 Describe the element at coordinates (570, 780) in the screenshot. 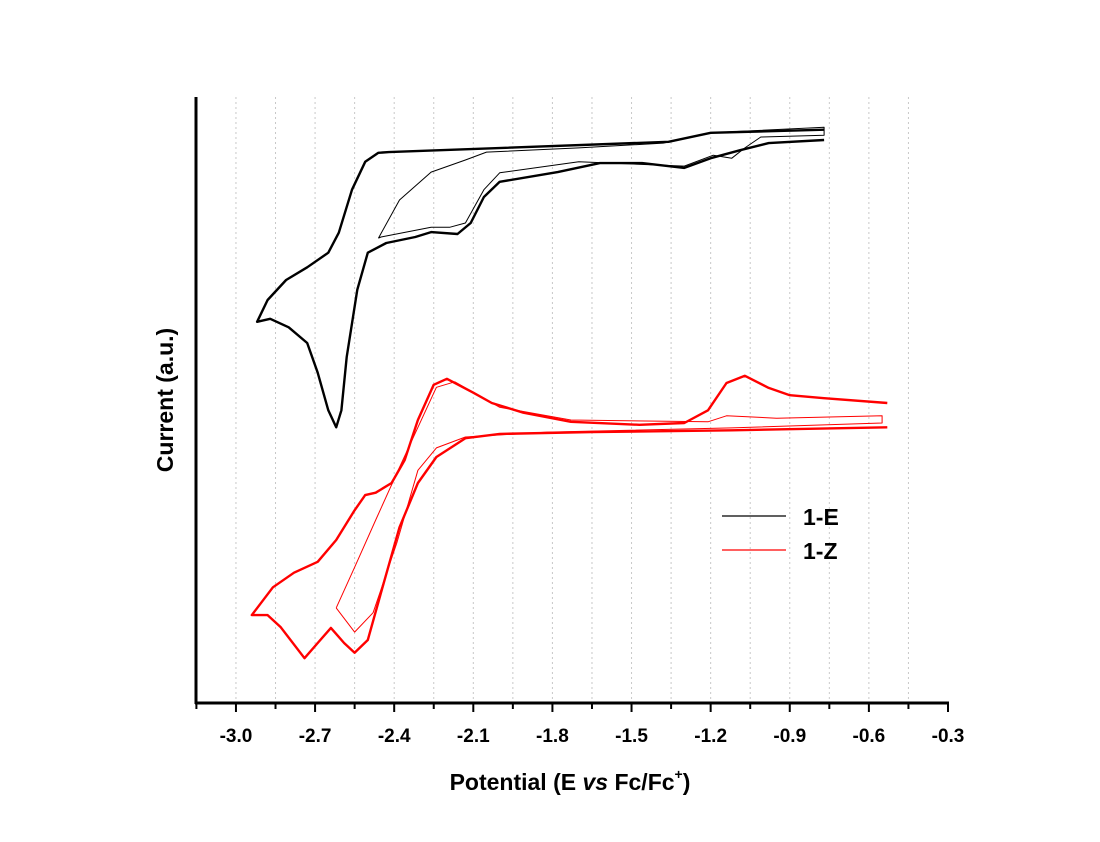

I see `x-axis-title: Potential (E vs Fc/Fc+)` at that location.